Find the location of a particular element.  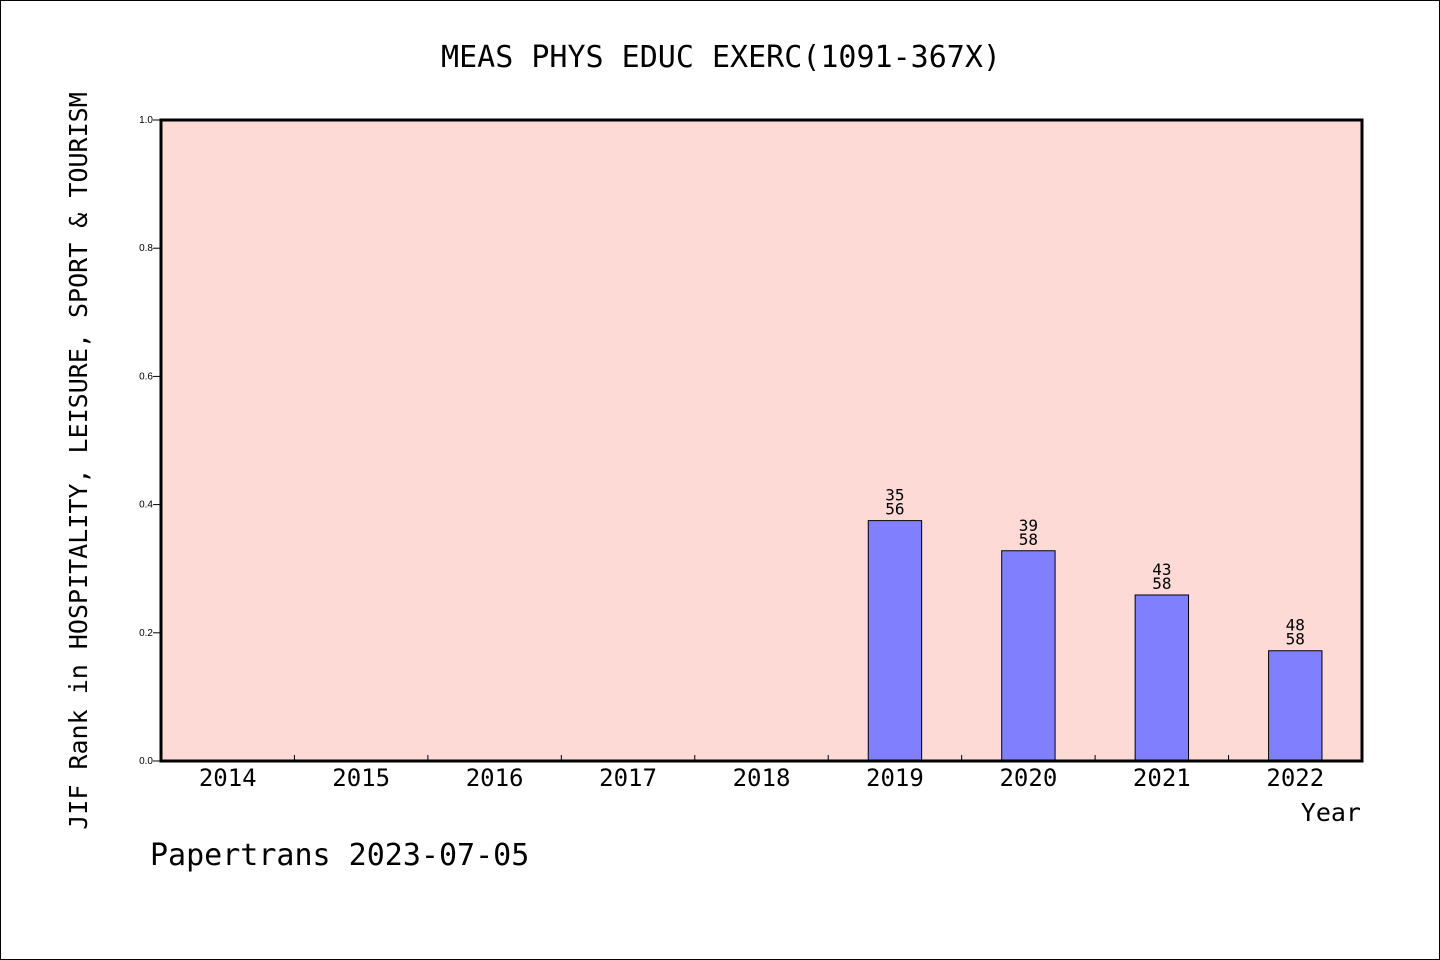

x-axis-label: Year is located at coordinates (1331, 812).